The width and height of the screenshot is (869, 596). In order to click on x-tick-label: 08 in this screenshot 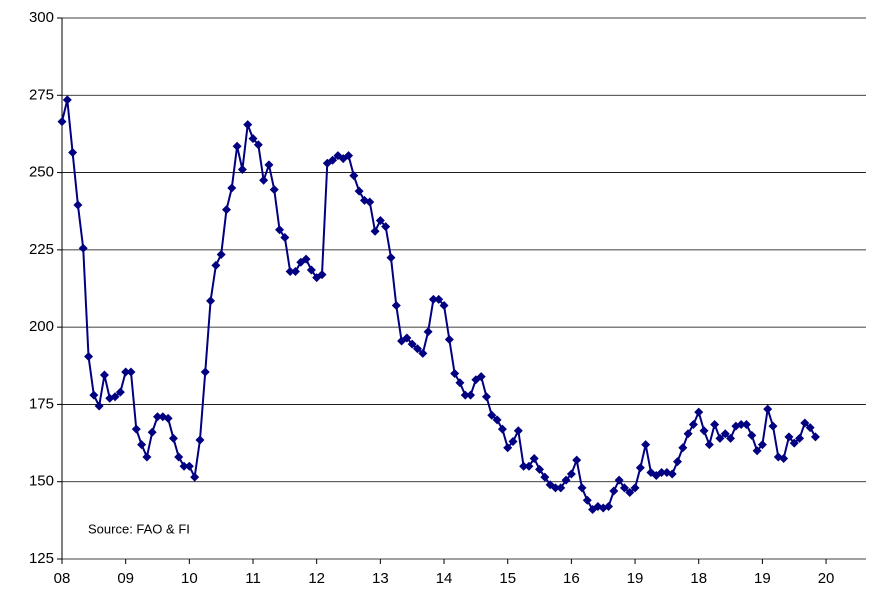, I will do `click(62, 578)`.